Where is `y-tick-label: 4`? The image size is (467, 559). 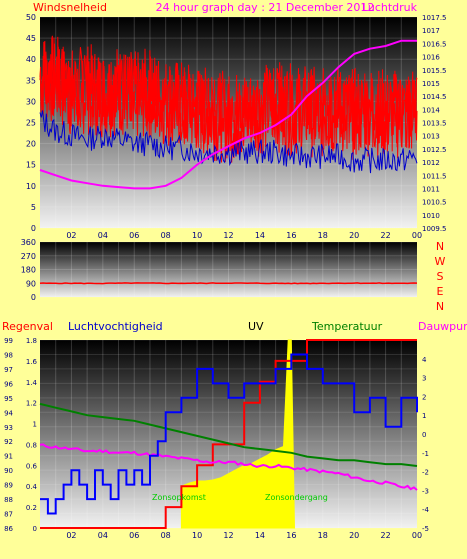 y-tick-label: 4 is located at coordinates (424, 360).